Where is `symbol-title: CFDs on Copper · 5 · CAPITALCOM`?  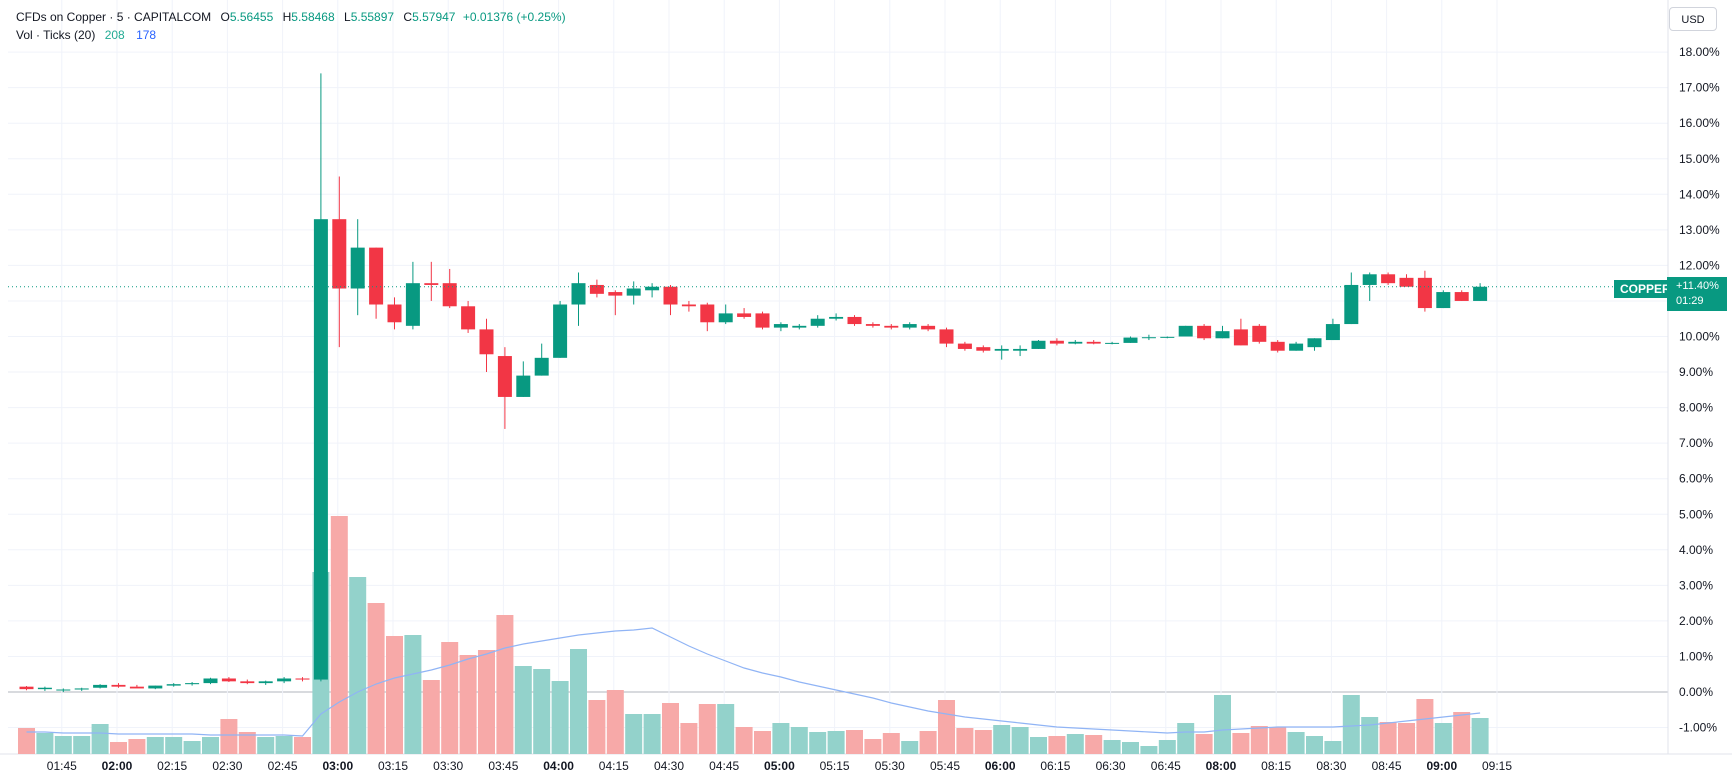 symbol-title: CFDs on Copper · 5 · CAPITALCOM is located at coordinates (114, 17).